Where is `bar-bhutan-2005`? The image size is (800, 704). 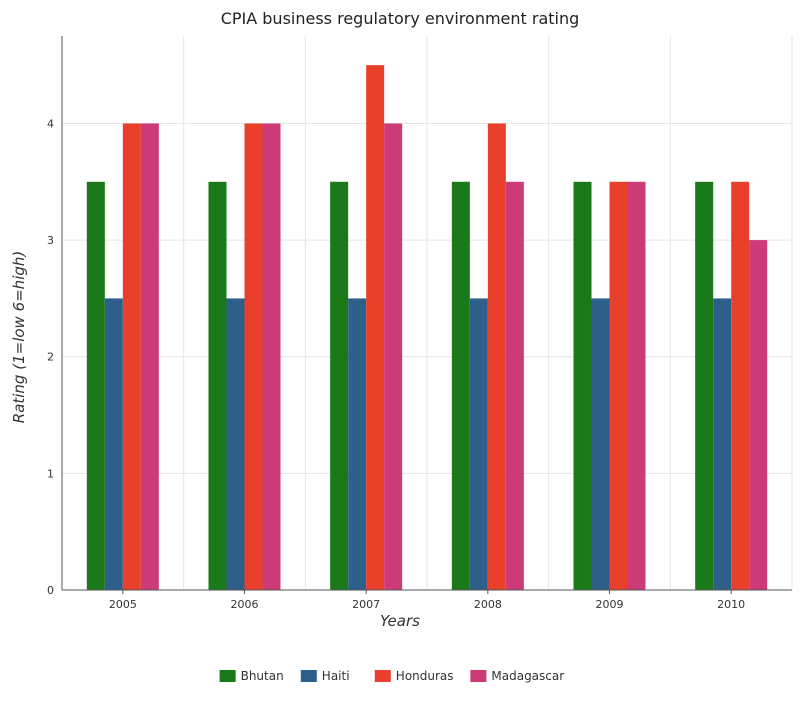 bar-bhutan-2005 is located at coordinates (95, 385).